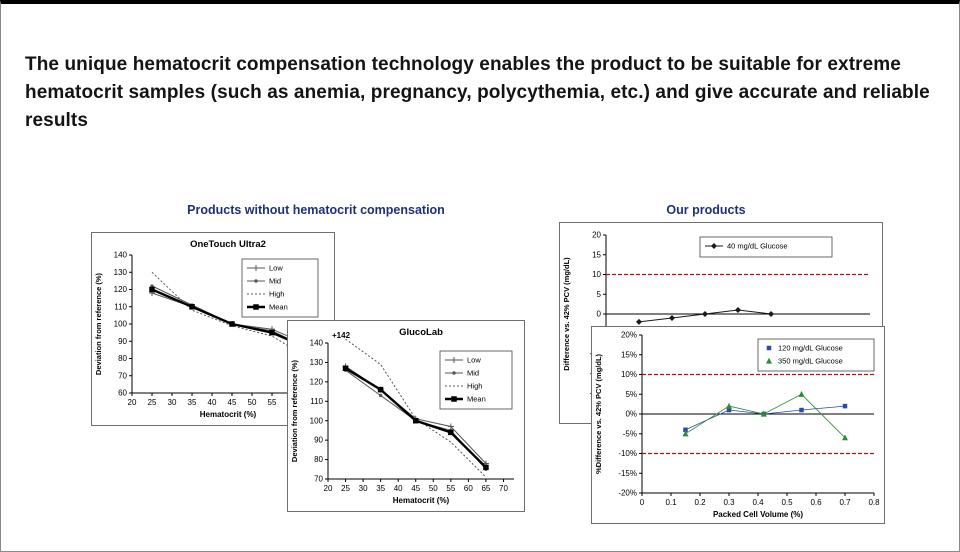 The width and height of the screenshot is (960, 552). What do you see at coordinates (596, 254) in the screenshot?
I see `svg-text: 15` at bounding box center [596, 254].